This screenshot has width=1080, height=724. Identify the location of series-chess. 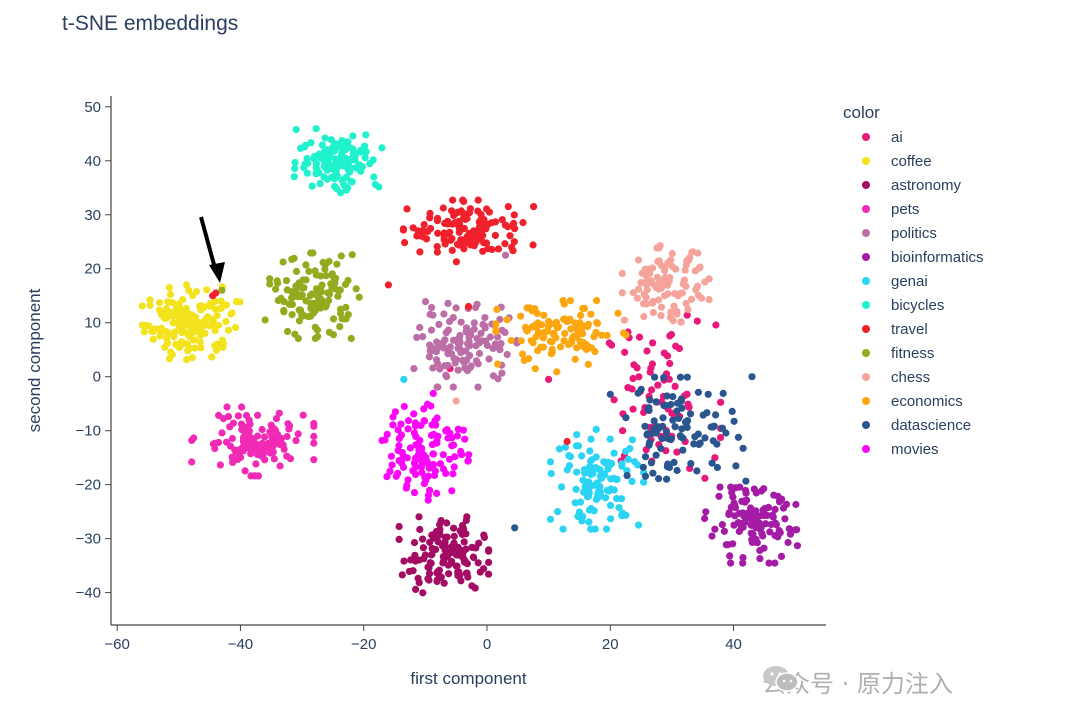
(582, 323).